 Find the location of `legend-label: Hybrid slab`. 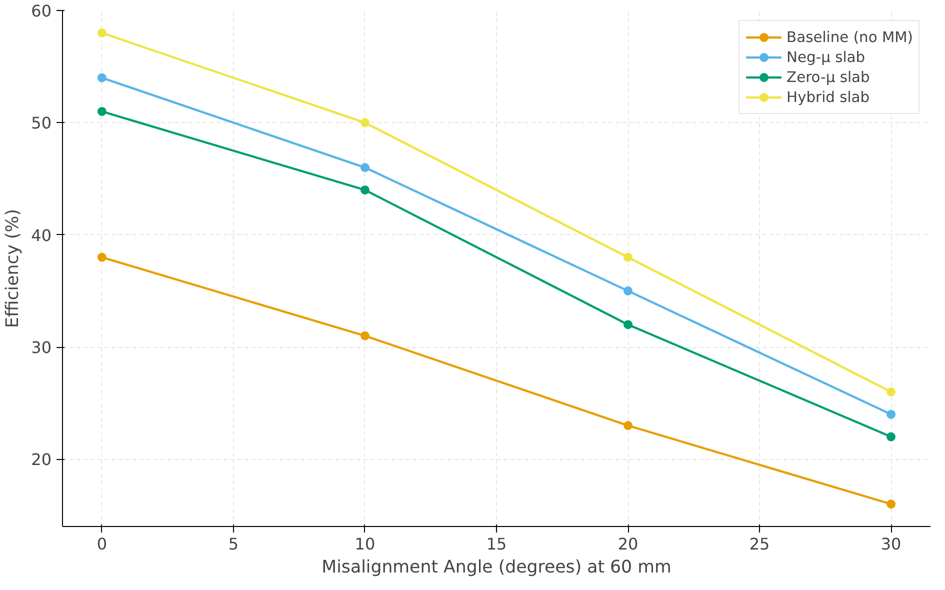

legend-label: Hybrid slab is located at coordinates (828, 97).